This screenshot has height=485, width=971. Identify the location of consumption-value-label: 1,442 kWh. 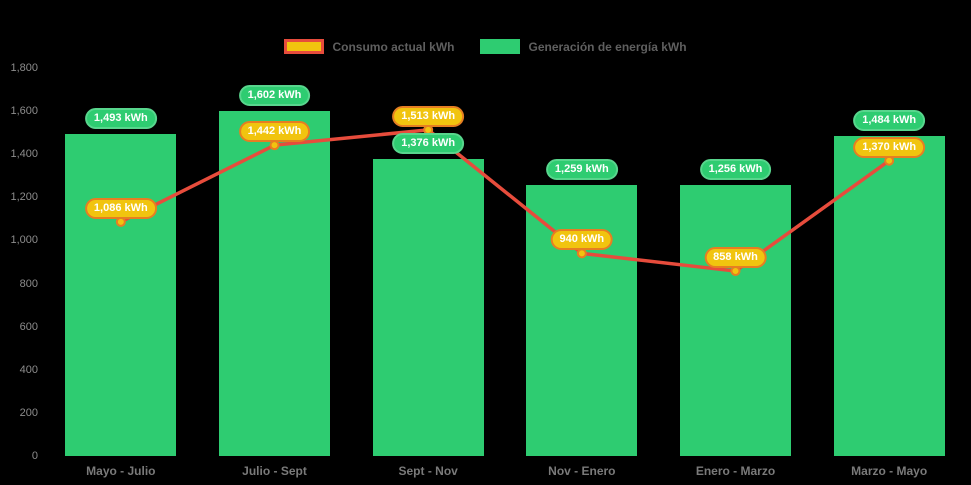
(274, 132).